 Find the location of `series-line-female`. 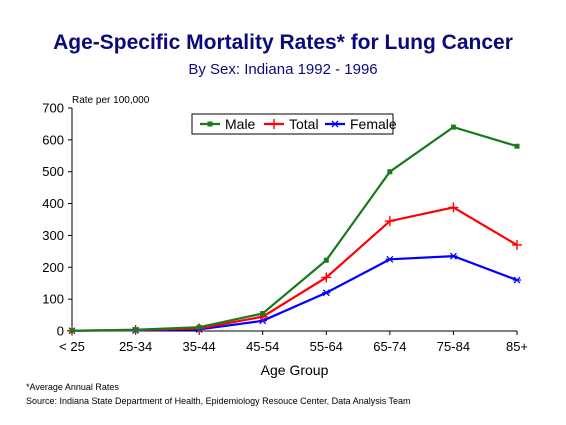

series-line-female is located at coordinates (294, 293).